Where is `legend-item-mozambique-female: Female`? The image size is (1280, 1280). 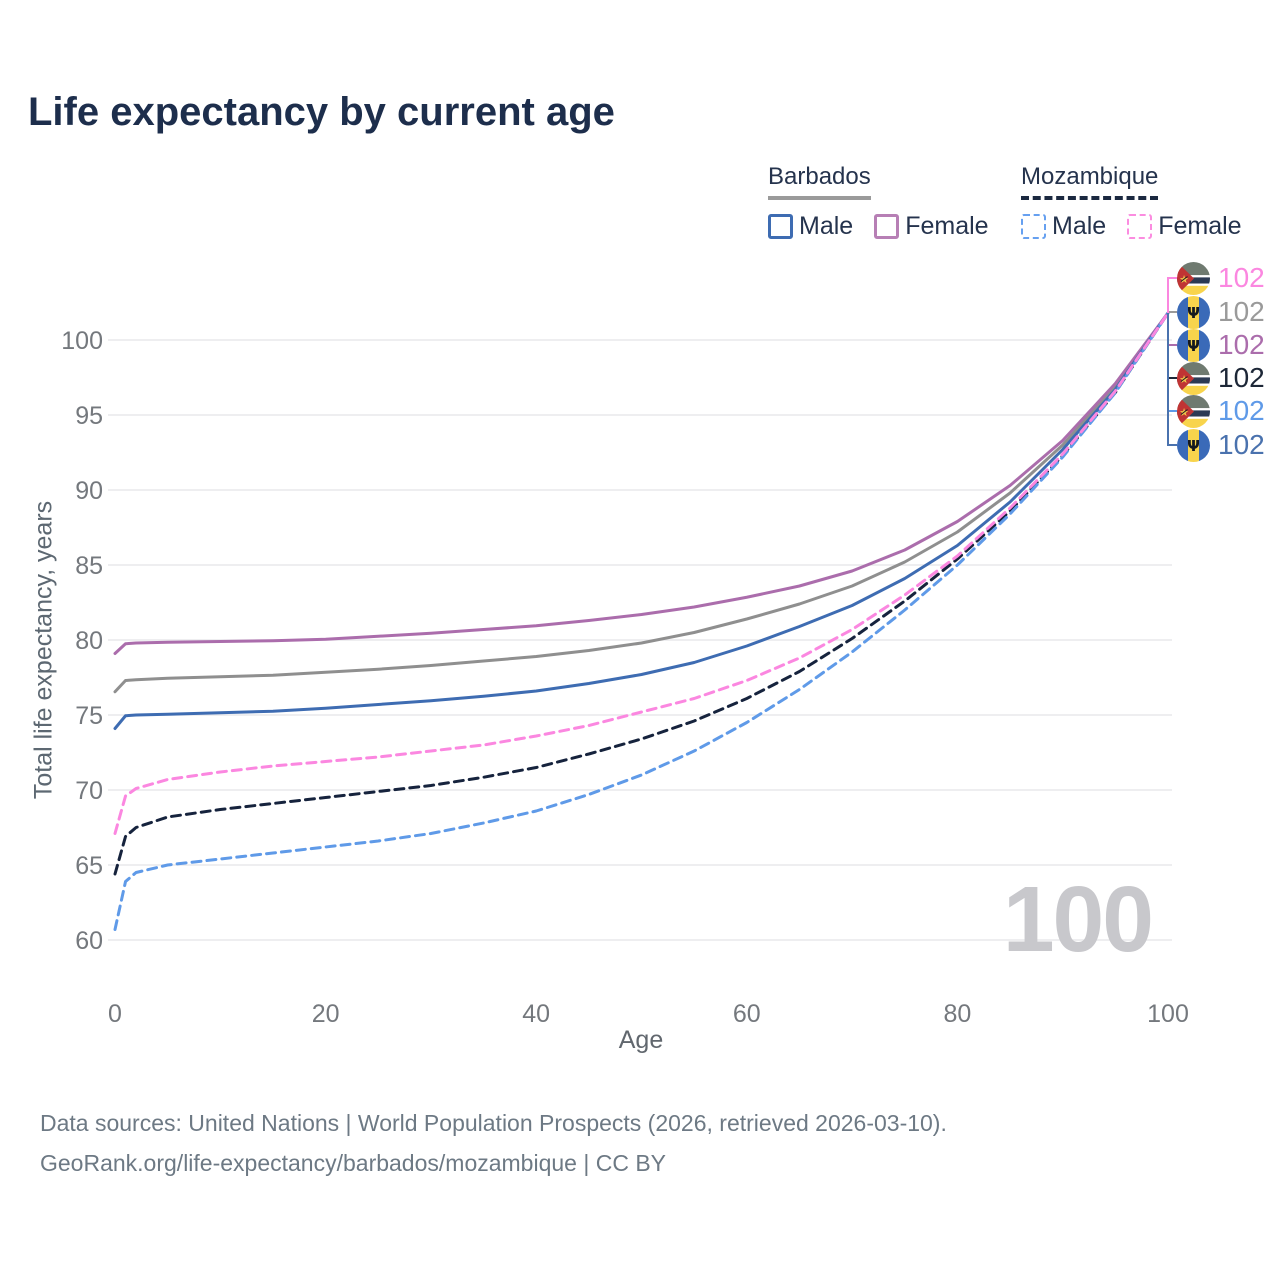 legend-item-mozambique-female: Female is located at coordinates (1184, 226).